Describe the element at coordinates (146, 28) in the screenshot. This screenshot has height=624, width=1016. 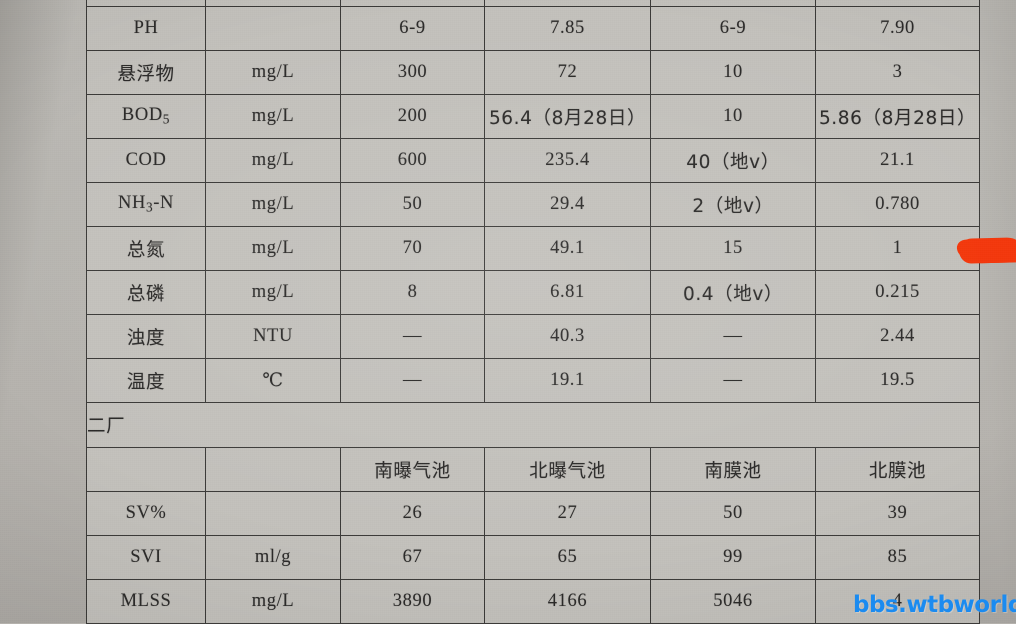
I see `row-label: PH` at that location.